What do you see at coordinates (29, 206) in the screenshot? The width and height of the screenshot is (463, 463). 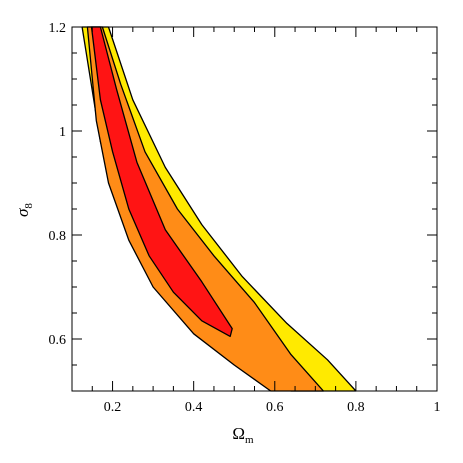 I see `y-axis-subscript: 8` at bounding box center [29, 206].